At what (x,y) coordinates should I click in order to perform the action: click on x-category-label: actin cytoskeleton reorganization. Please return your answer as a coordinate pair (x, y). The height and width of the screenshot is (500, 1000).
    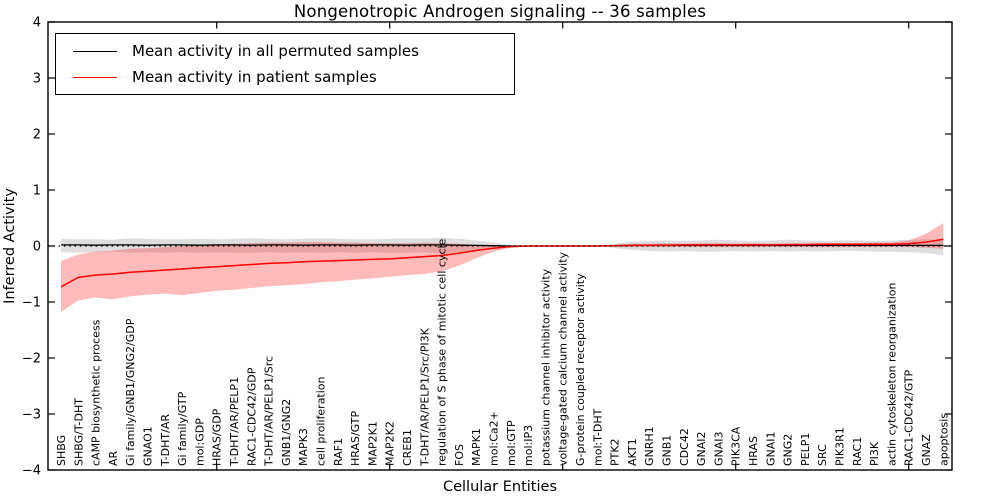
    Looking at the image, I should click on (891, 374).